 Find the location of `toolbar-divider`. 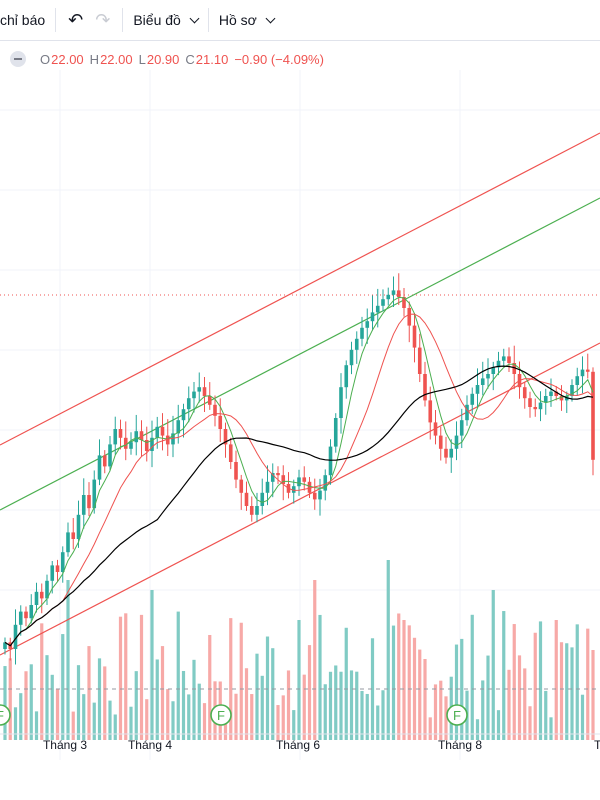

toolbar-divider is located at coordinates (56, 20).